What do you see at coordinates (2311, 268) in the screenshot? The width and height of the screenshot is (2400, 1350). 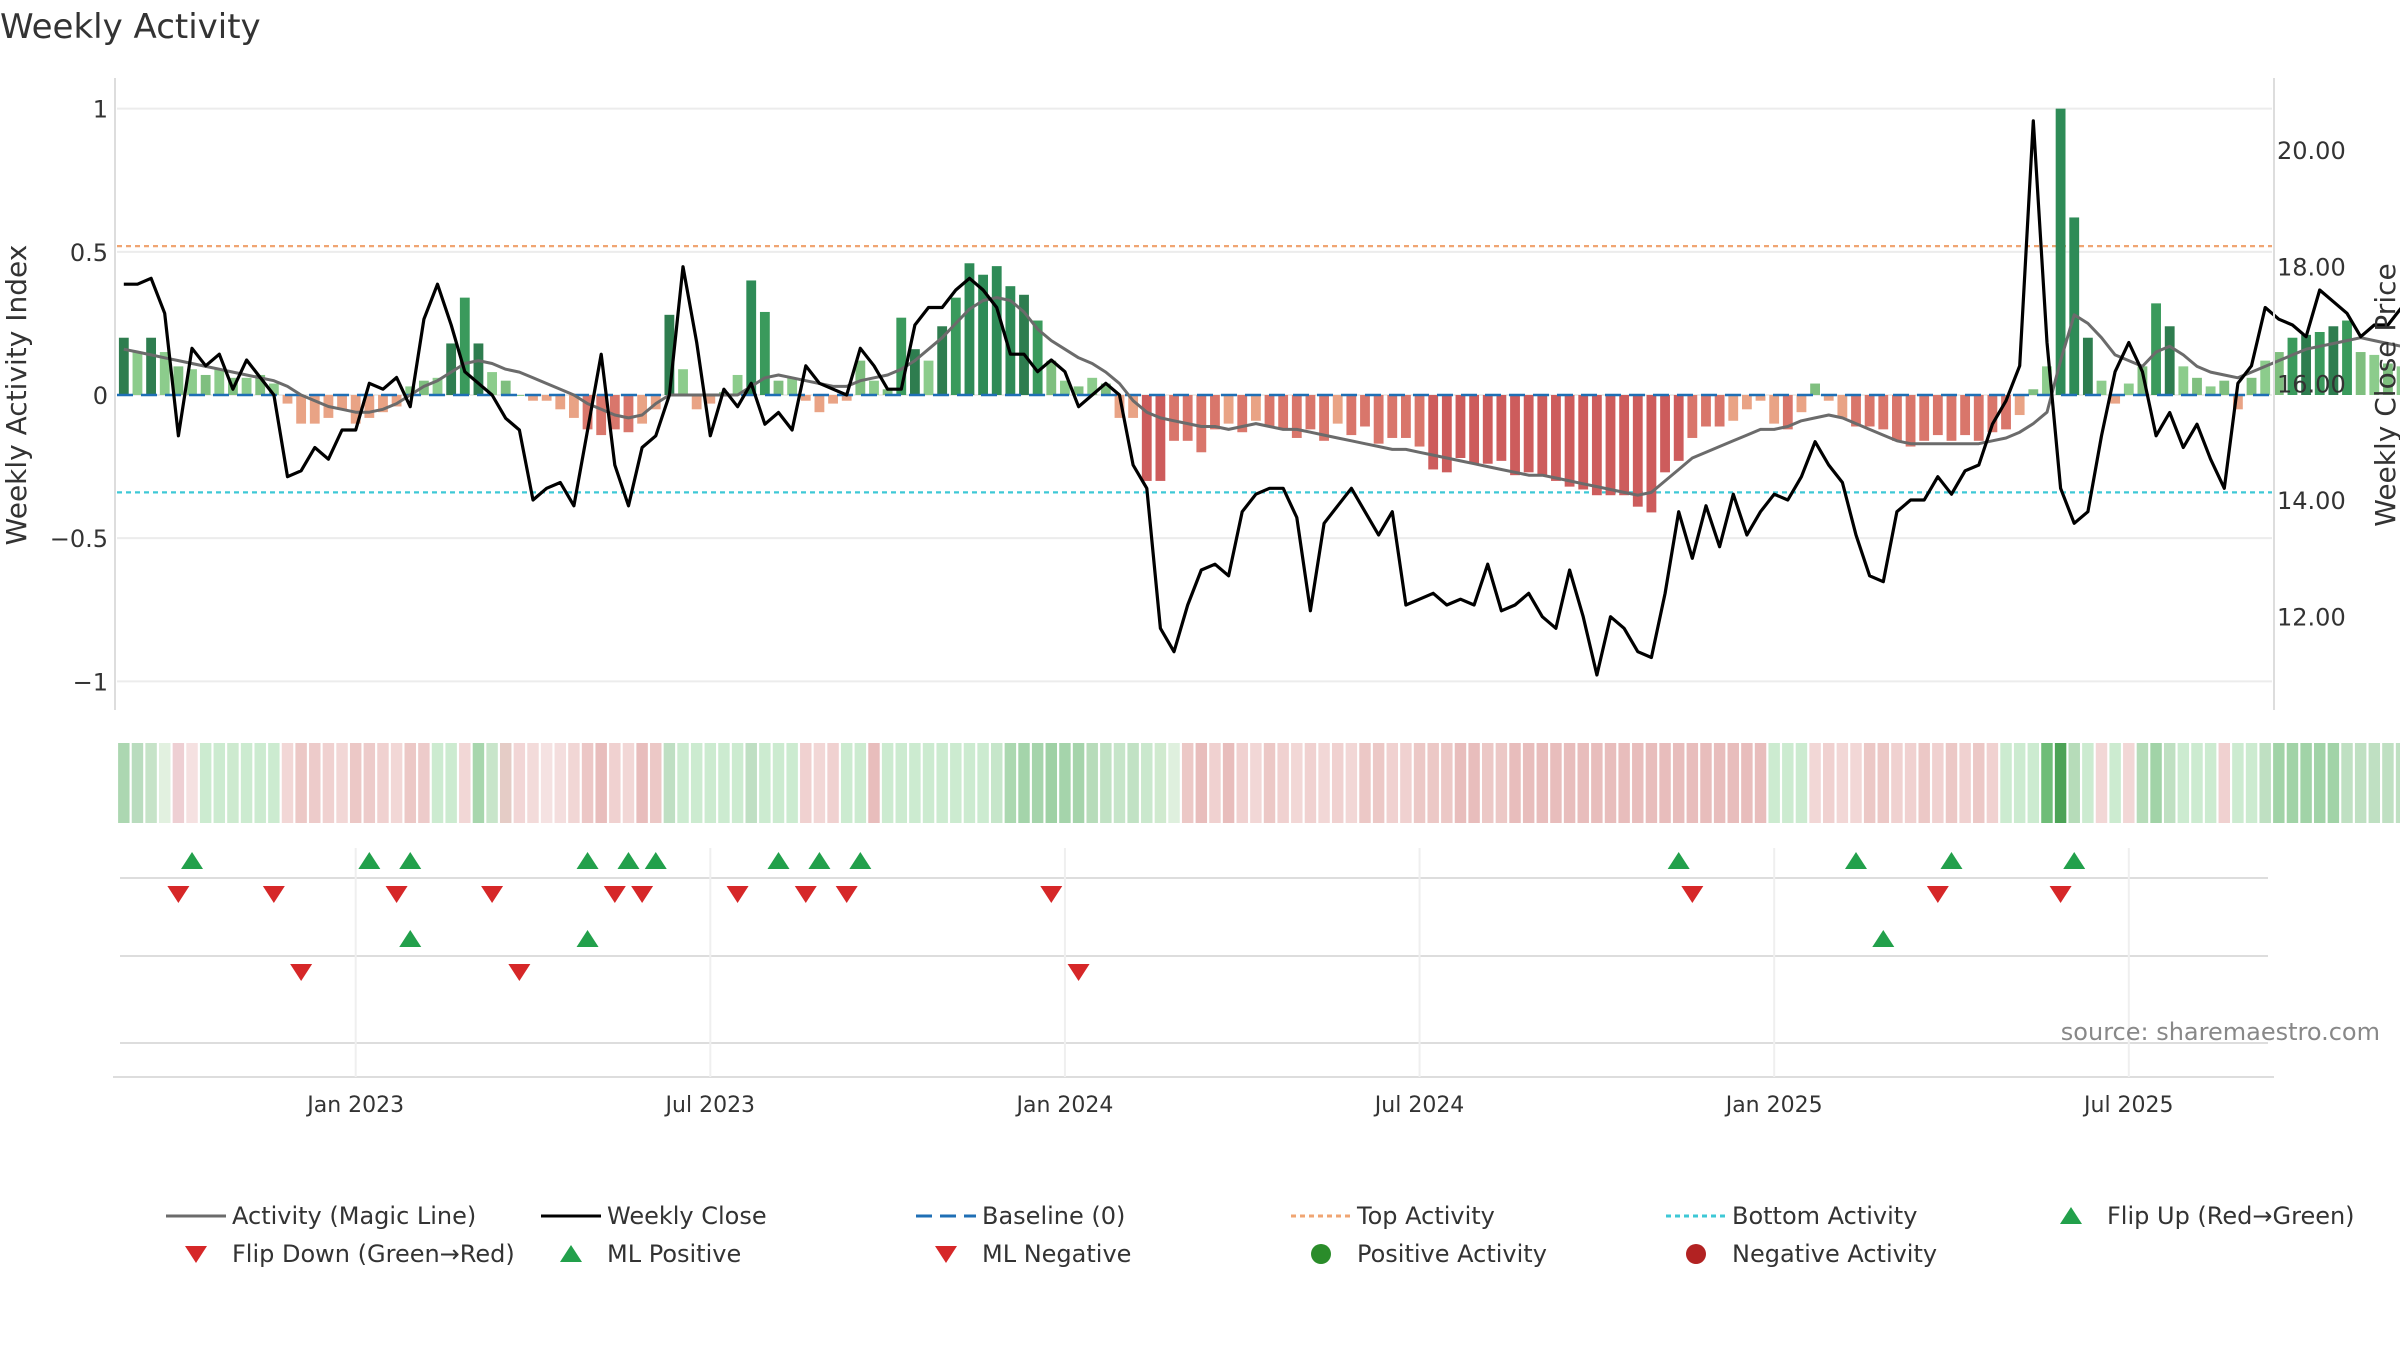 I see `right-tick-label: 18.00` at bounding box center [2311, 268].